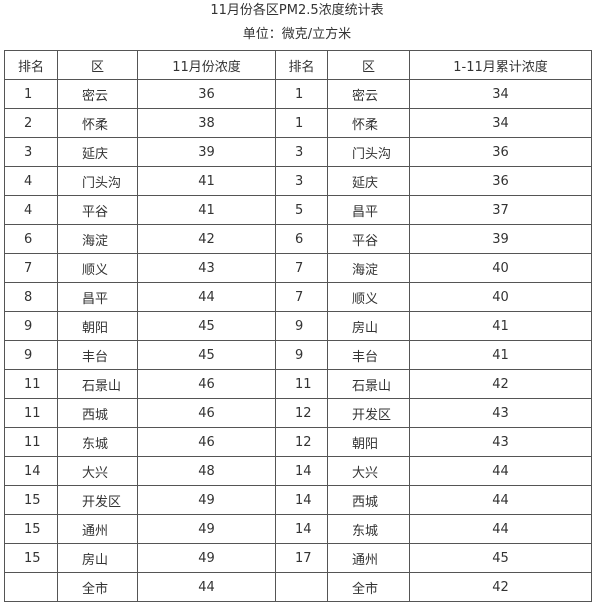 The height and width of the screenshot is (606, 594). Describe the element at coordinates (206, 123) in the screenshot. I see `nov-concentration-cell: 38` at that location.